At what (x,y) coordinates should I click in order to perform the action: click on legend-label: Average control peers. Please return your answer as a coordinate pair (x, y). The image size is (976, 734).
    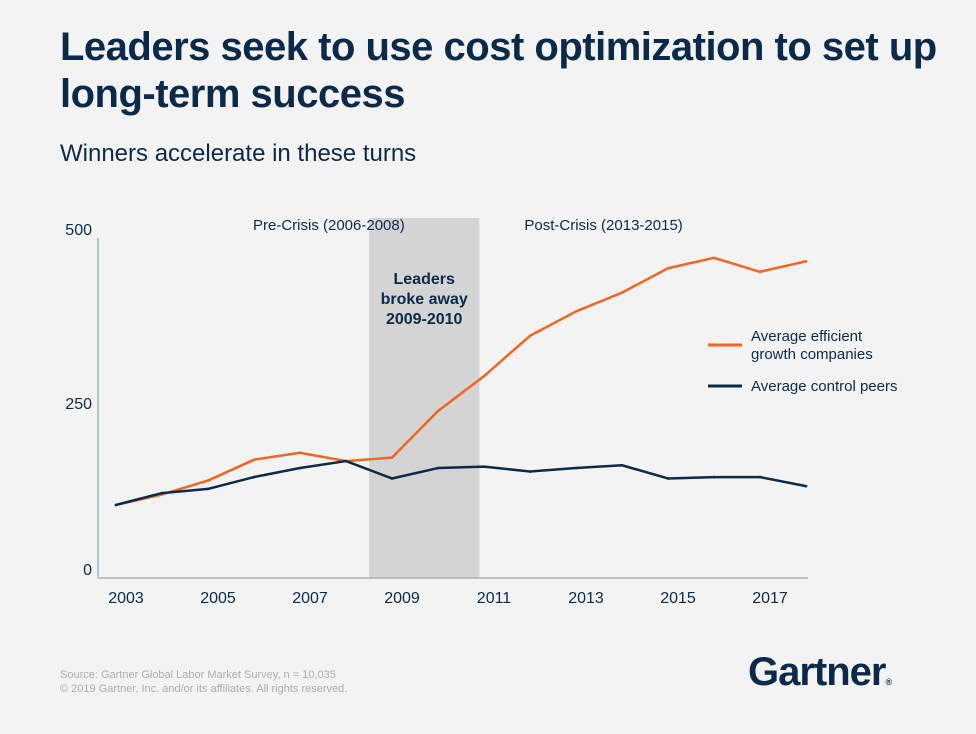
    Looking at the image, I should click on (824, 386).